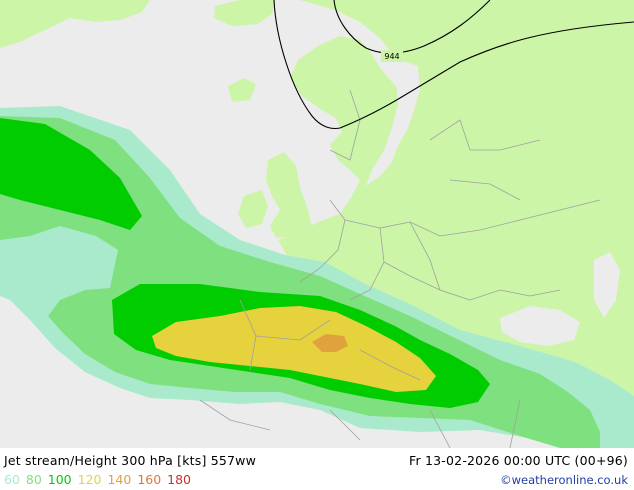  Describe the element at coordinates (12, 479) in the screenshot. I see `legend-label: 60` at that location.